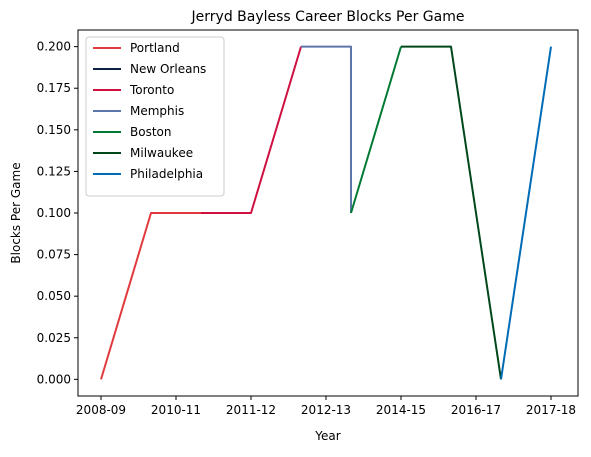  Describe the element at coordinates (451, 212) in the screenshot. I see `series-line-milwaukee` at that location.